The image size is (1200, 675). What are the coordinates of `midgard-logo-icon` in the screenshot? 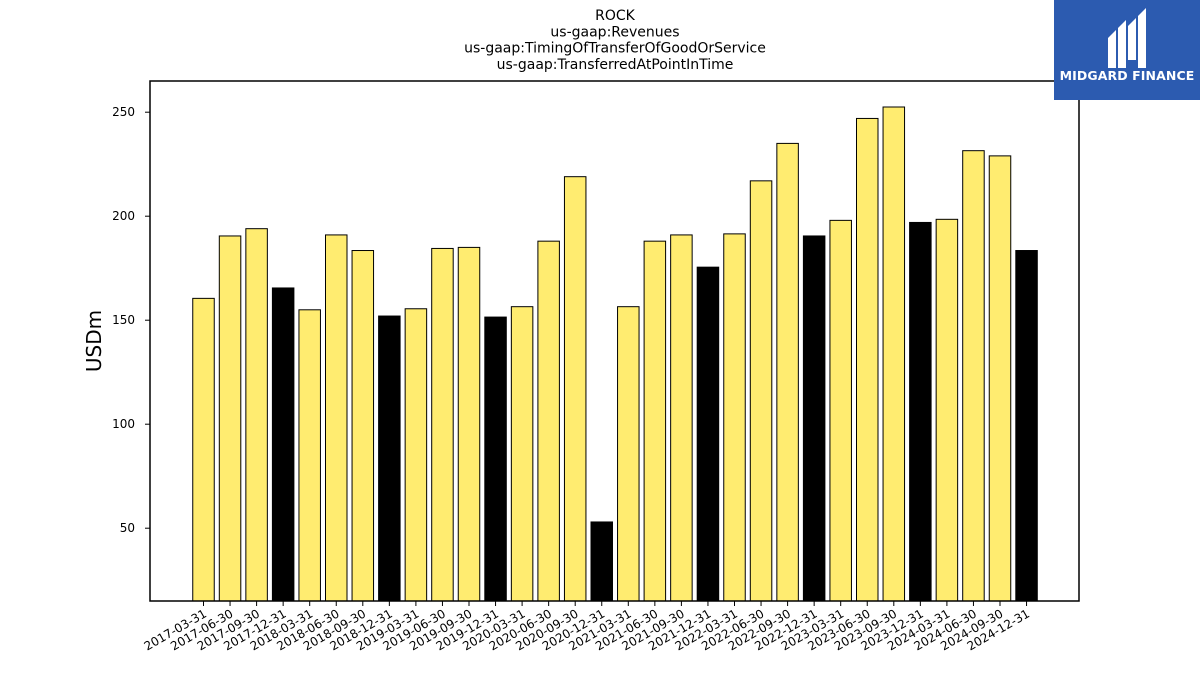 It's located at (1127, 38).